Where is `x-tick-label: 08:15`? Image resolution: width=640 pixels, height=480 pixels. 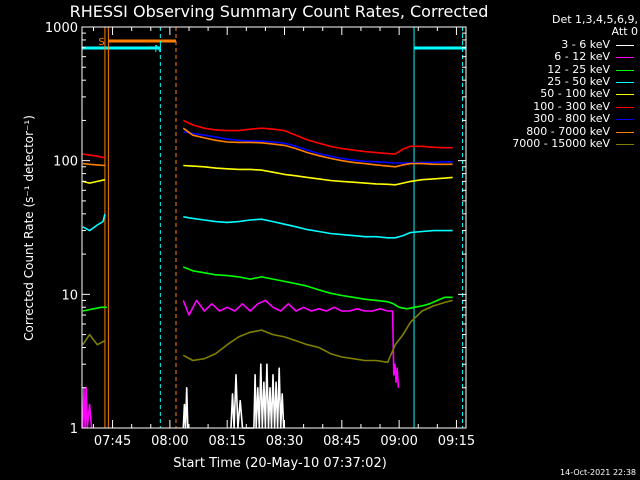
x-tick-label: 08:15 is located at coordinates (226, 441).